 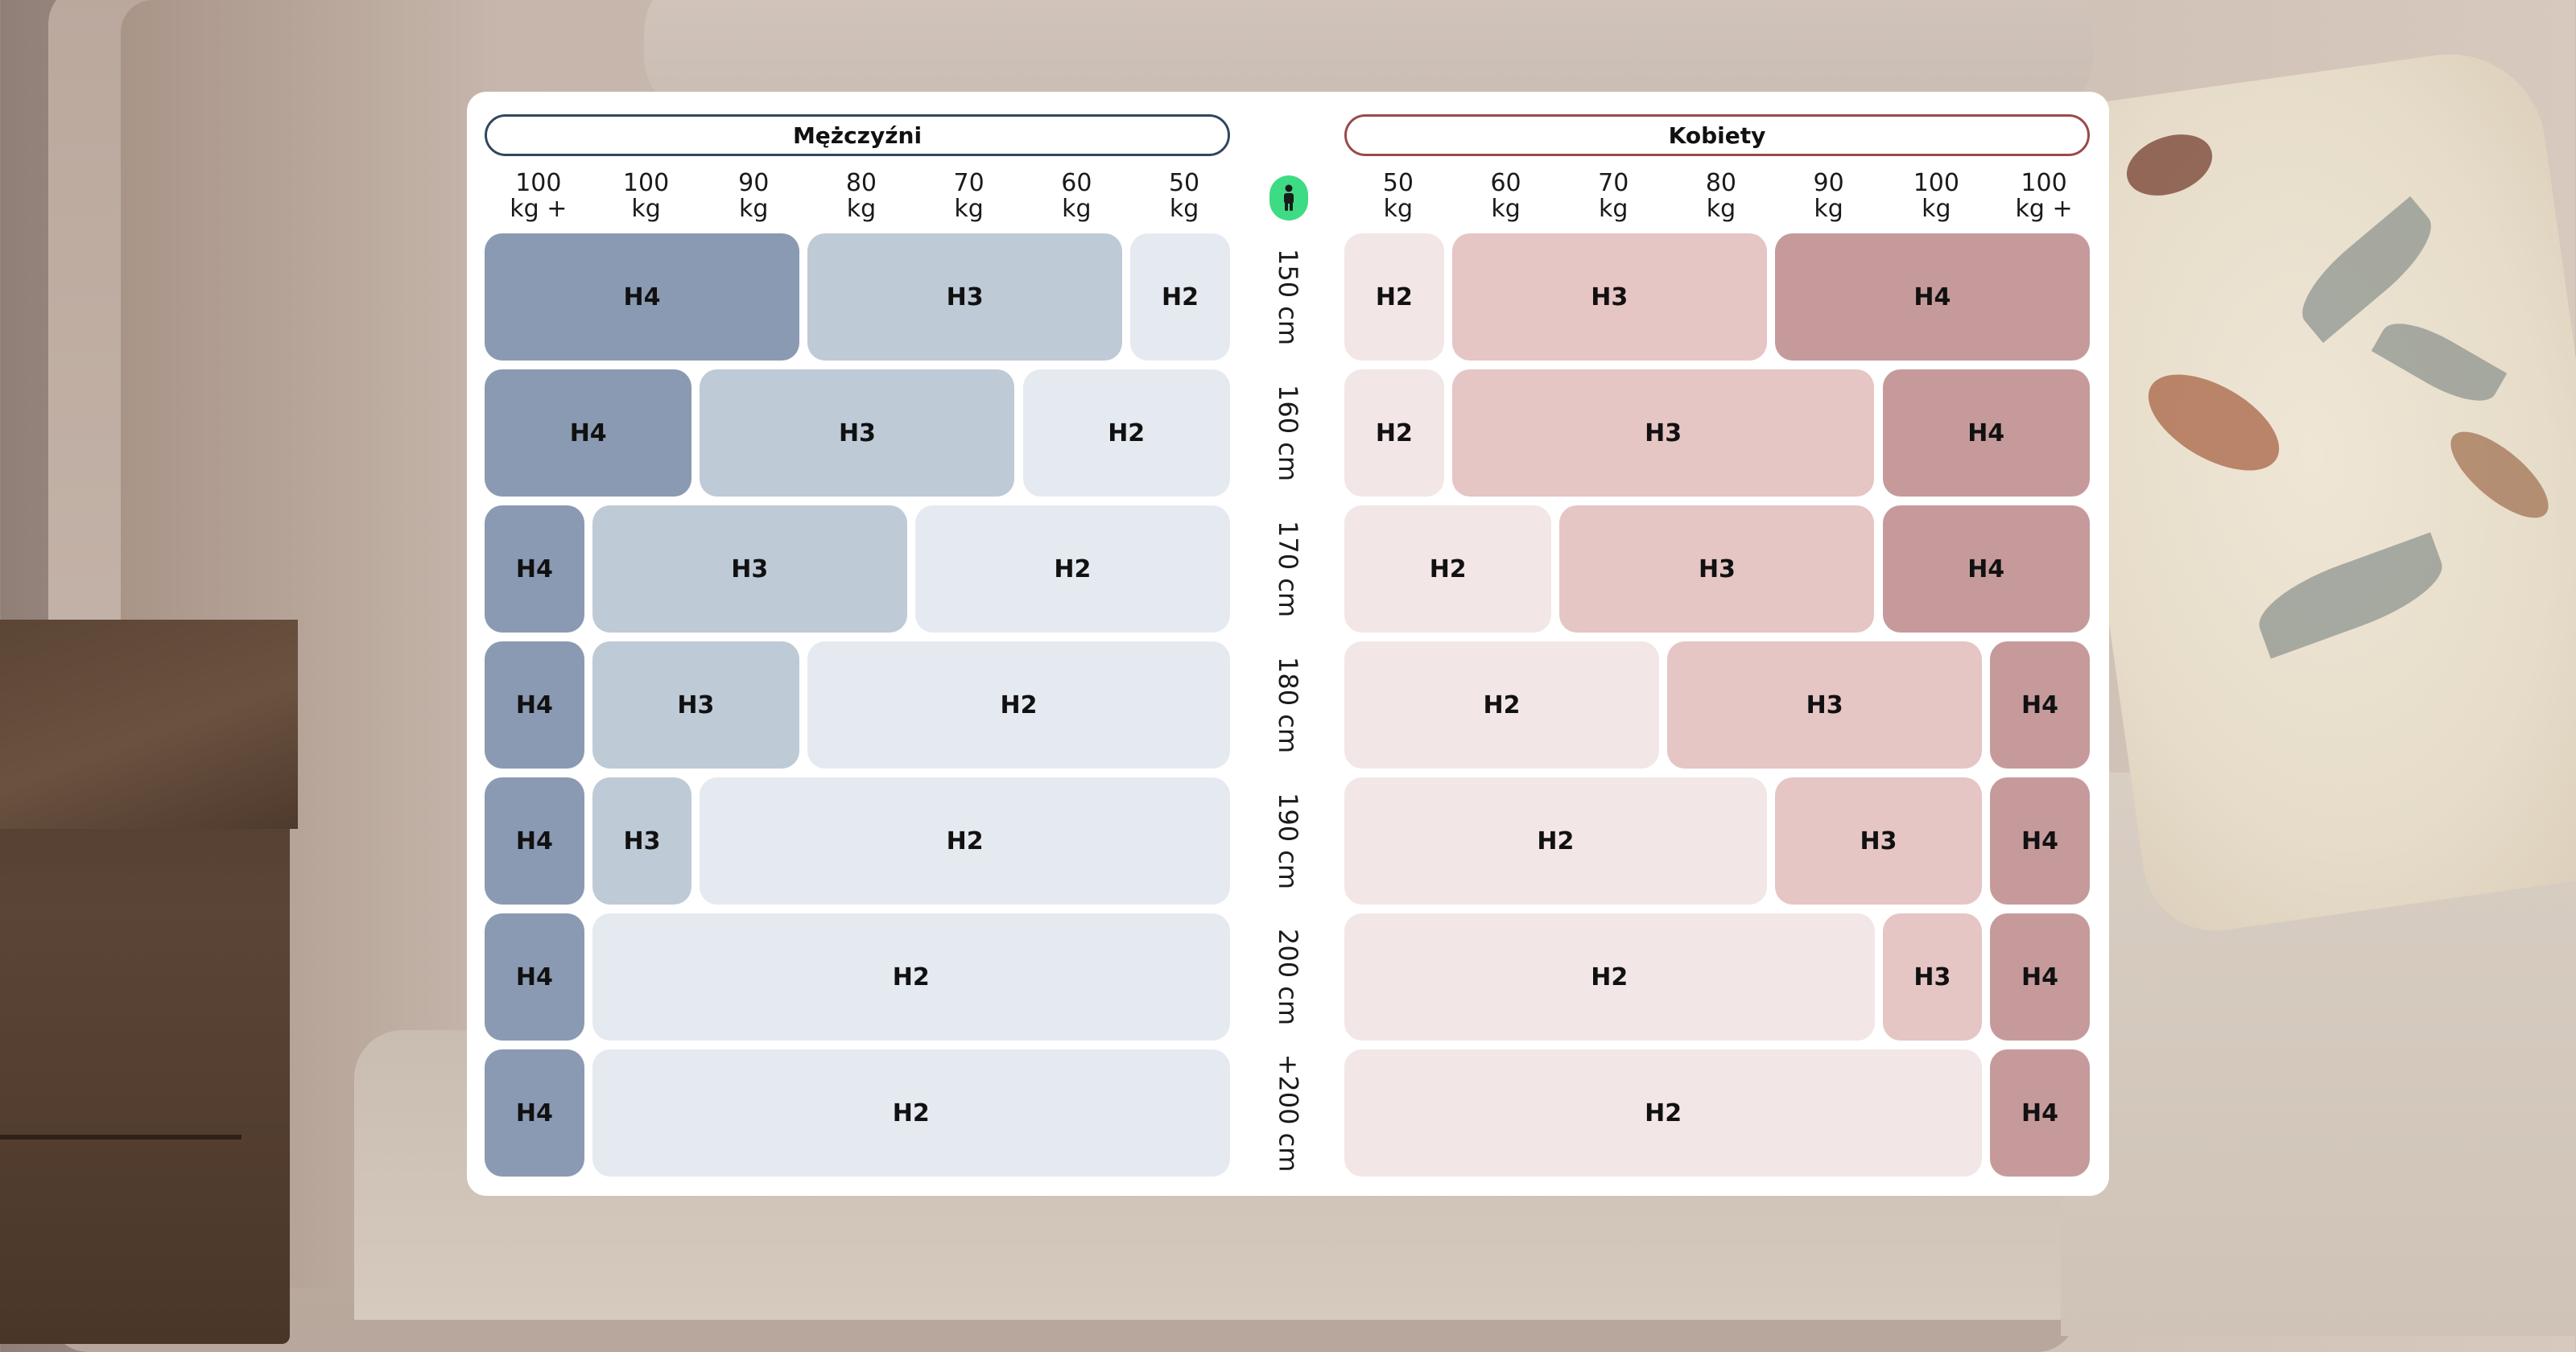 I want to click on height-label: 150 cm, so click(x=1288, y=297).